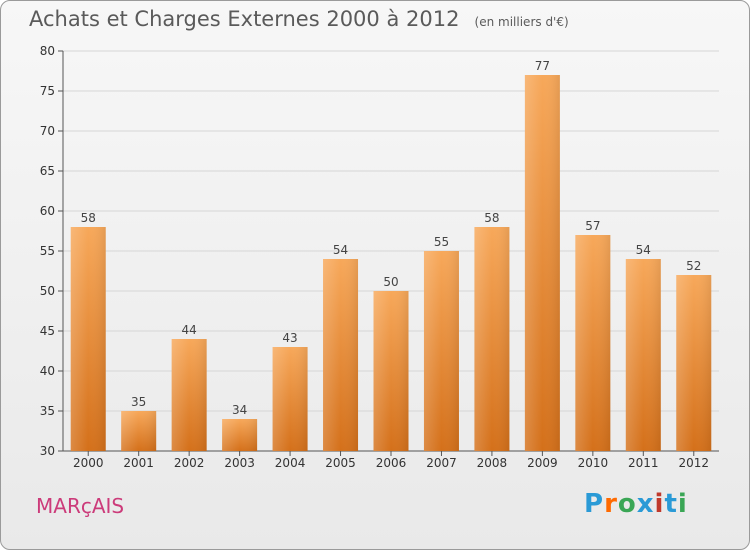  What do you see at coordinates (138, 402) in the screenshot?
I see `data-label: 35` at bounding box center [138, 402].